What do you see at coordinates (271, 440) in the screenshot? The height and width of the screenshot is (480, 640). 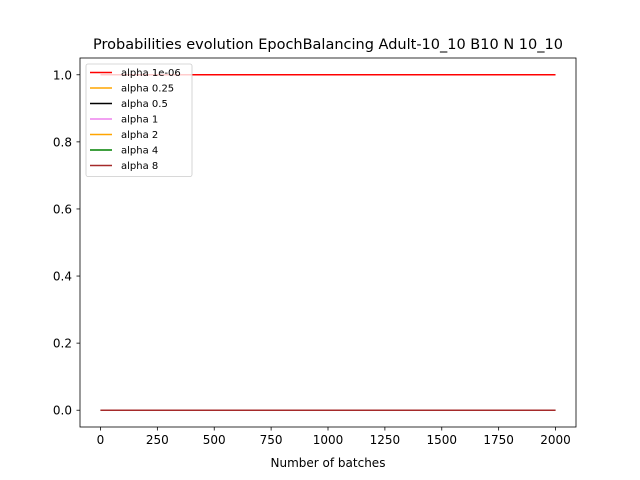 I see `x-tick-label: 750` at bounding box center [271, 440].